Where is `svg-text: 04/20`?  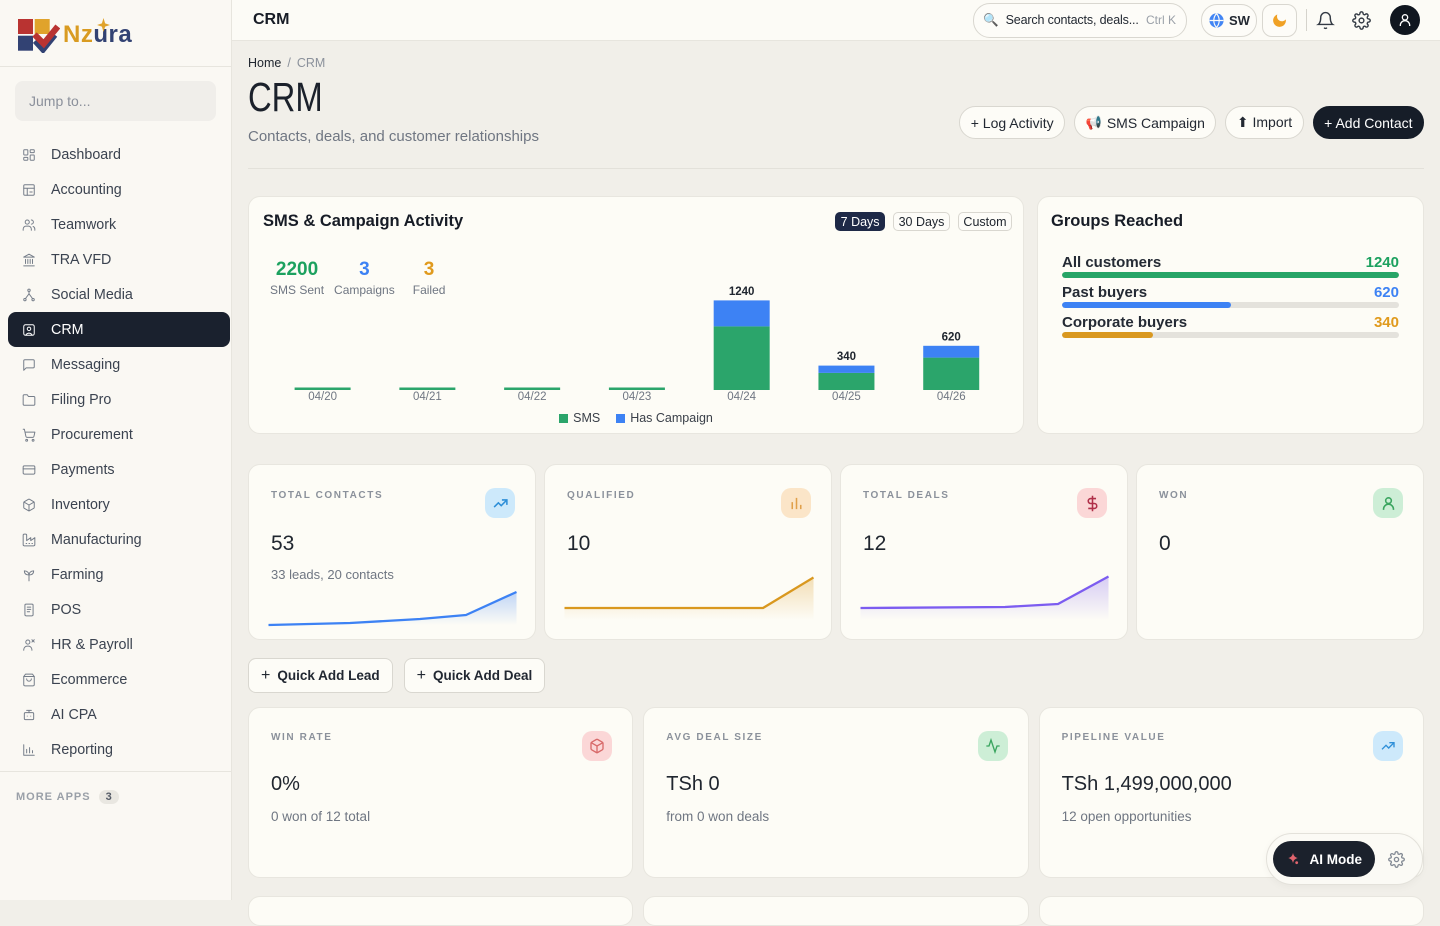 svg-text: 04/20 is located at coordinates (322, 397).